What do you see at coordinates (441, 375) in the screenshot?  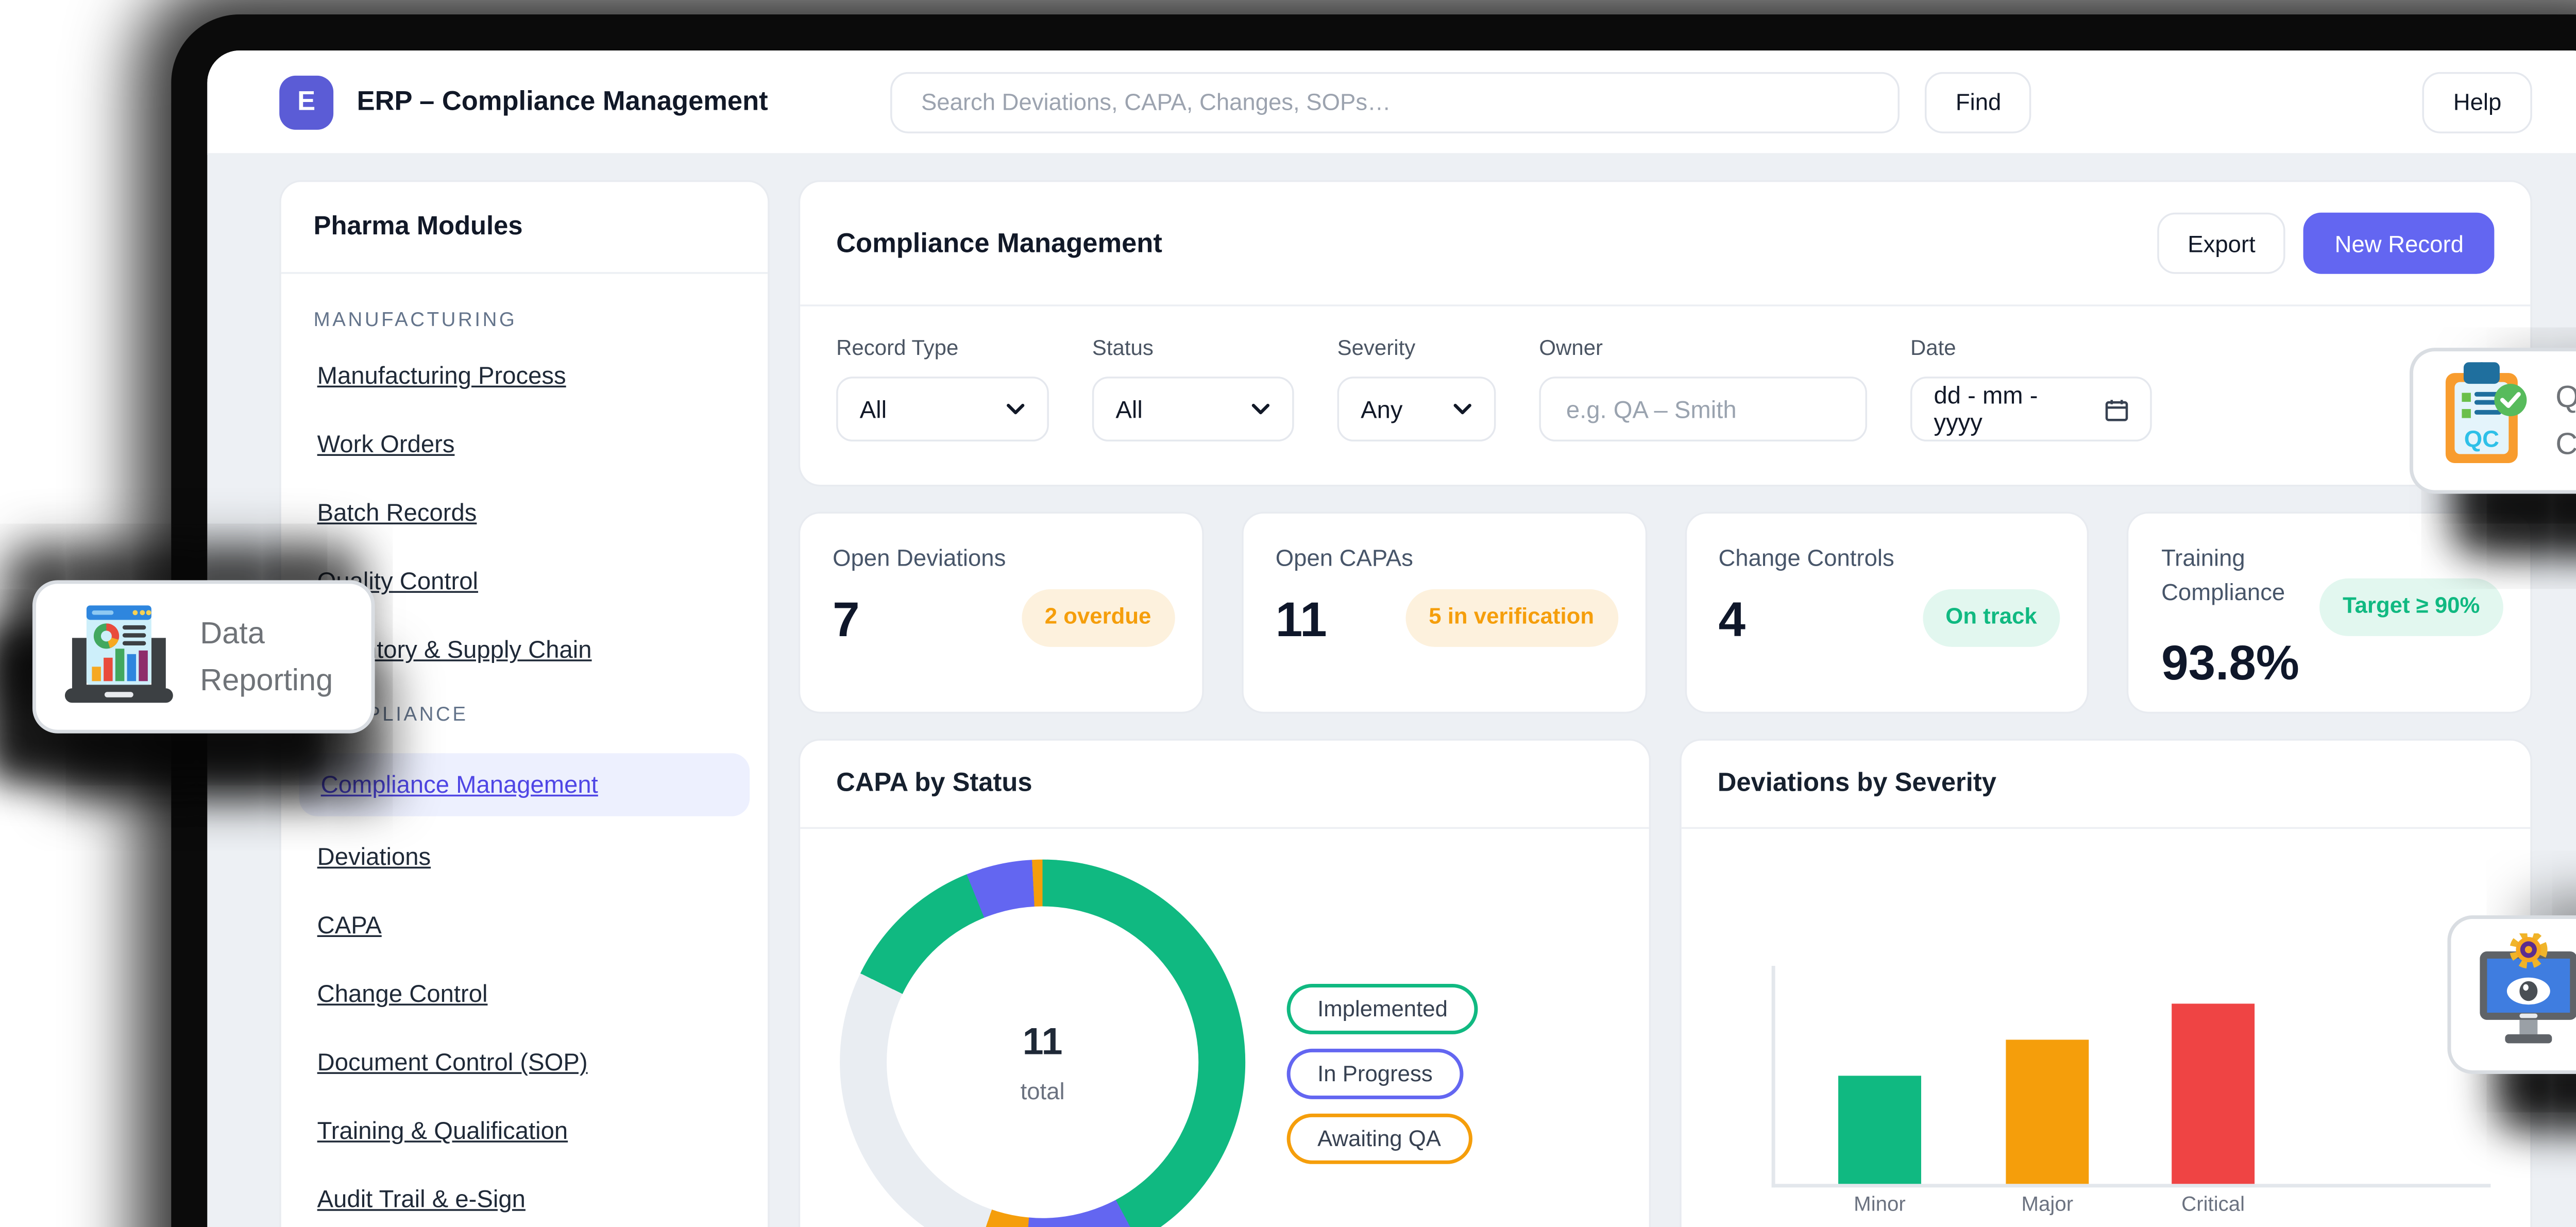 I see `sidebar-item-manufacturing-process: Manufacturing Process` at bounding box center [441, 375].